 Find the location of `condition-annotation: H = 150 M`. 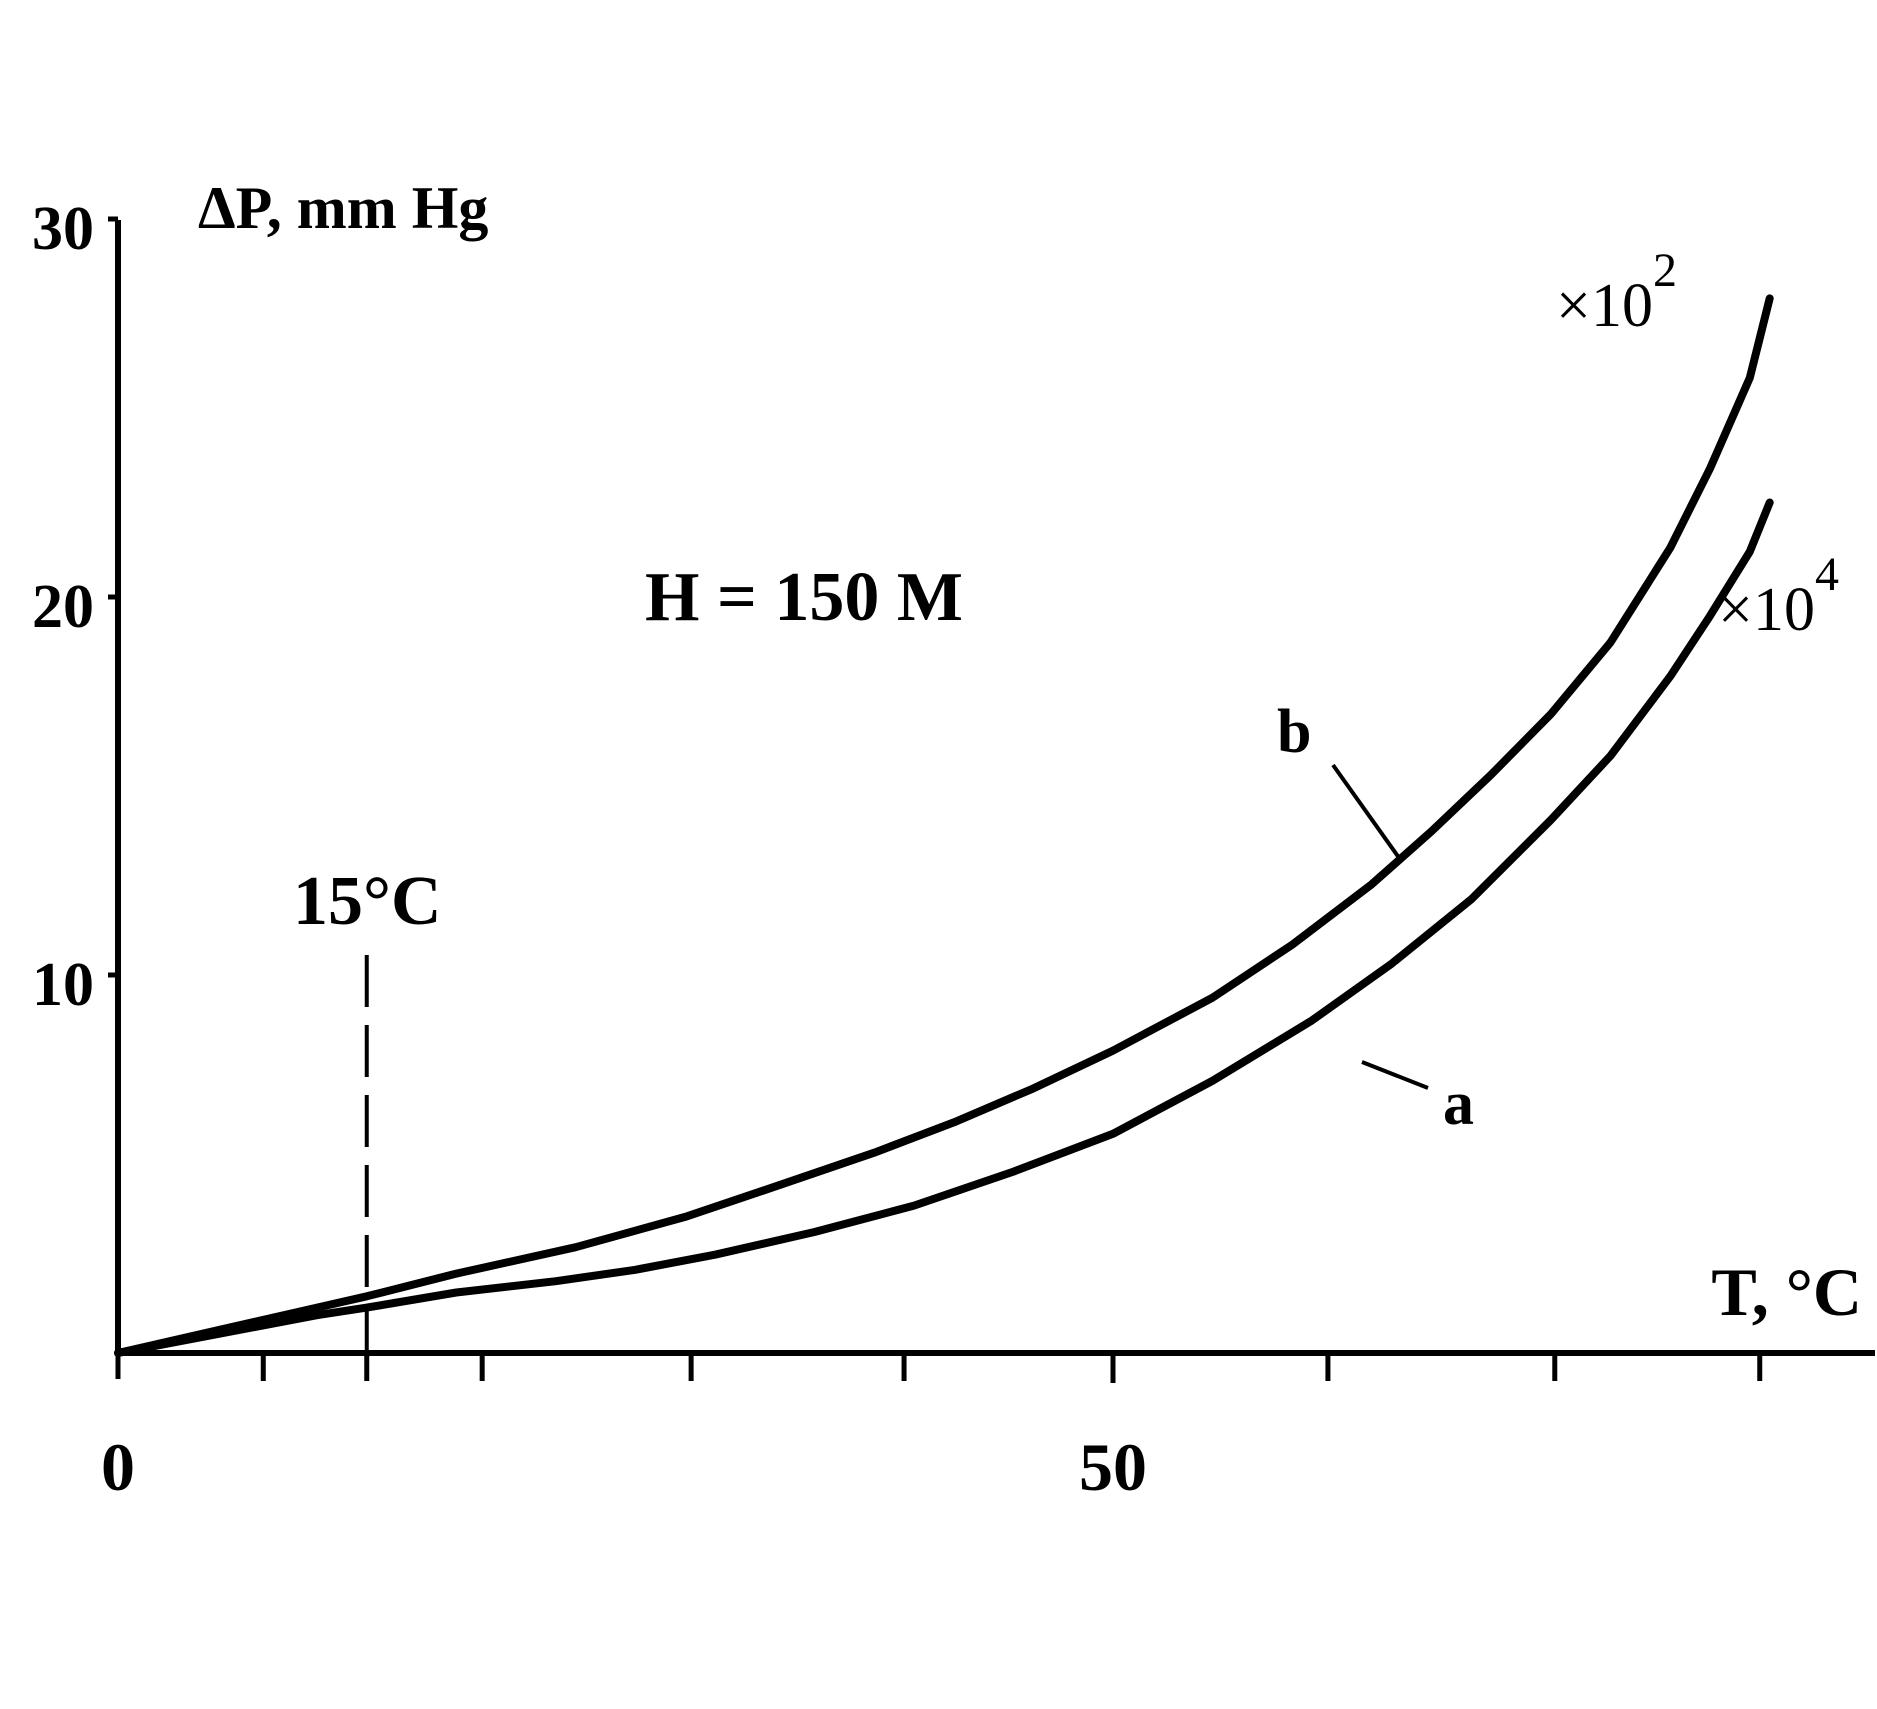

condition-annotation: H = 150 M is located at coordinates (804, 597).